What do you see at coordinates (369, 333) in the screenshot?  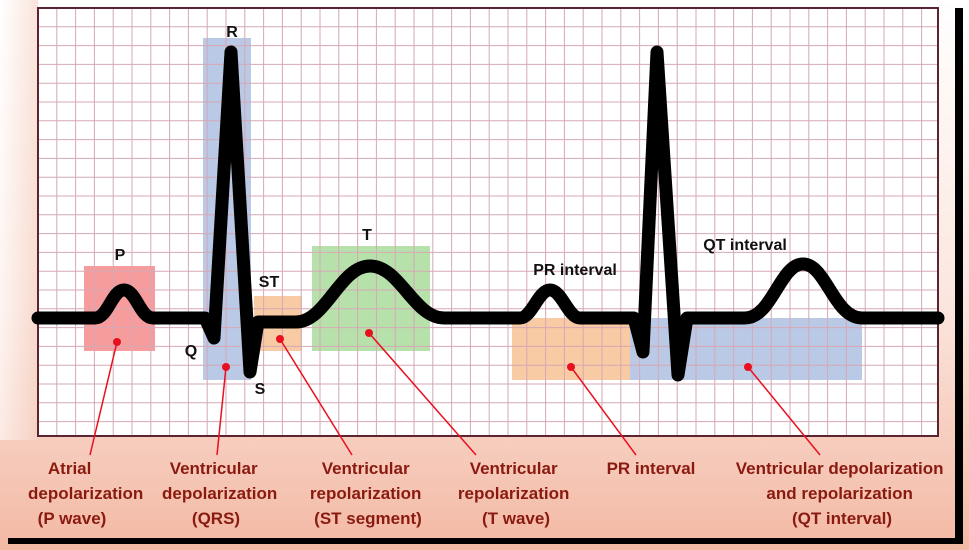 I see `pointer-dot-t` at bounding box center [369, 333].